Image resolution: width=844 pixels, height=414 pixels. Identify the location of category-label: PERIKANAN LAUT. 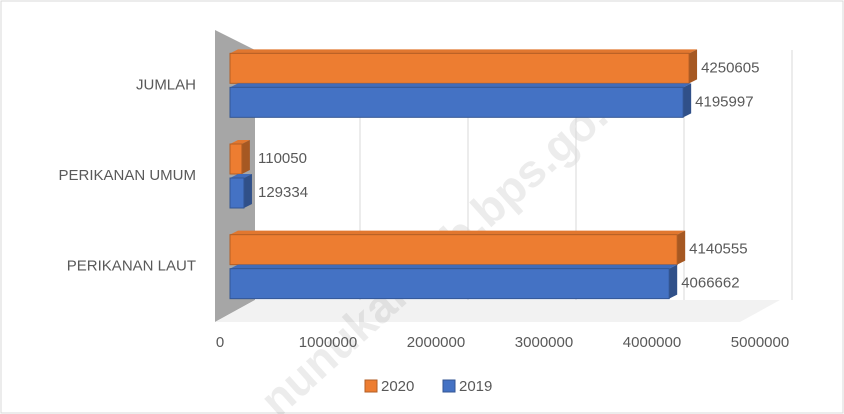
(131, 266).